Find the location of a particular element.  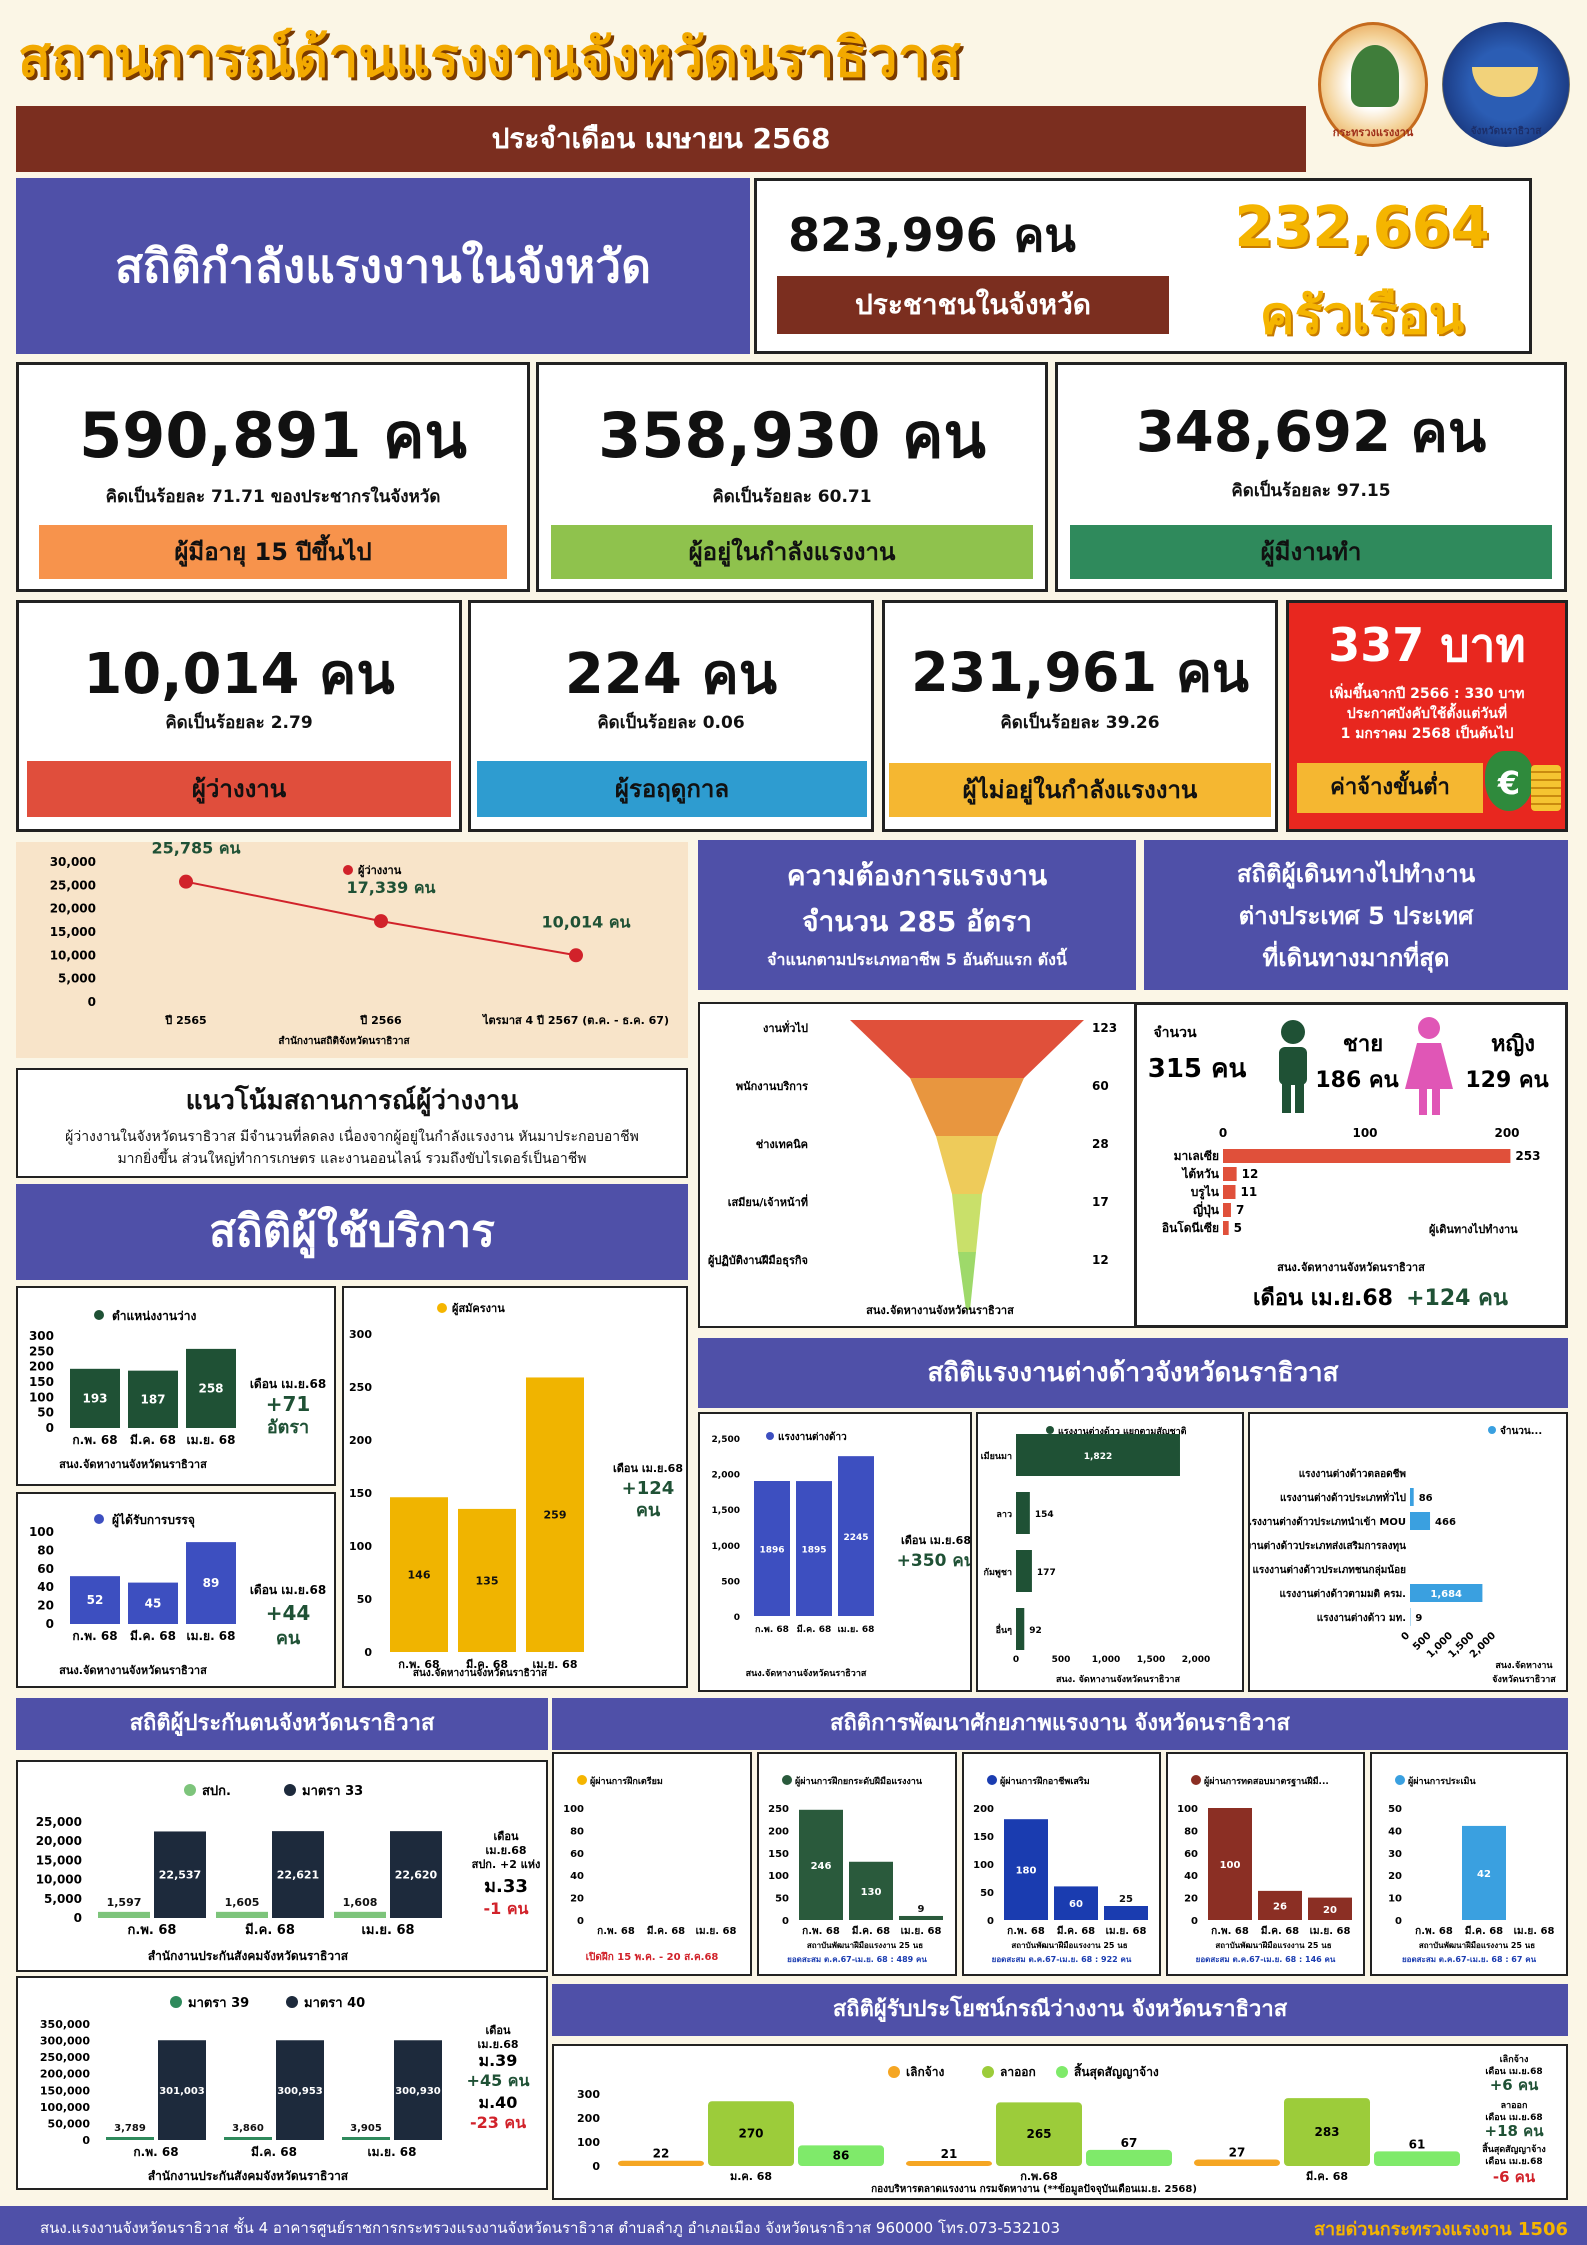

data-label: 246 is located at coordinates (821, 1866).